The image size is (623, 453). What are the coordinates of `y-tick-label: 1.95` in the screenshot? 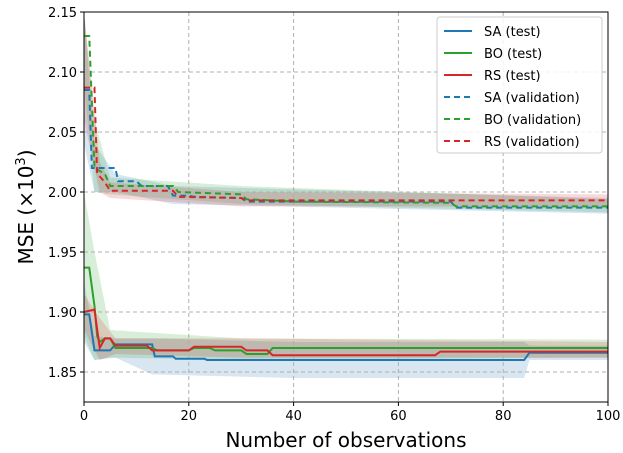 It's located at (62, 253).